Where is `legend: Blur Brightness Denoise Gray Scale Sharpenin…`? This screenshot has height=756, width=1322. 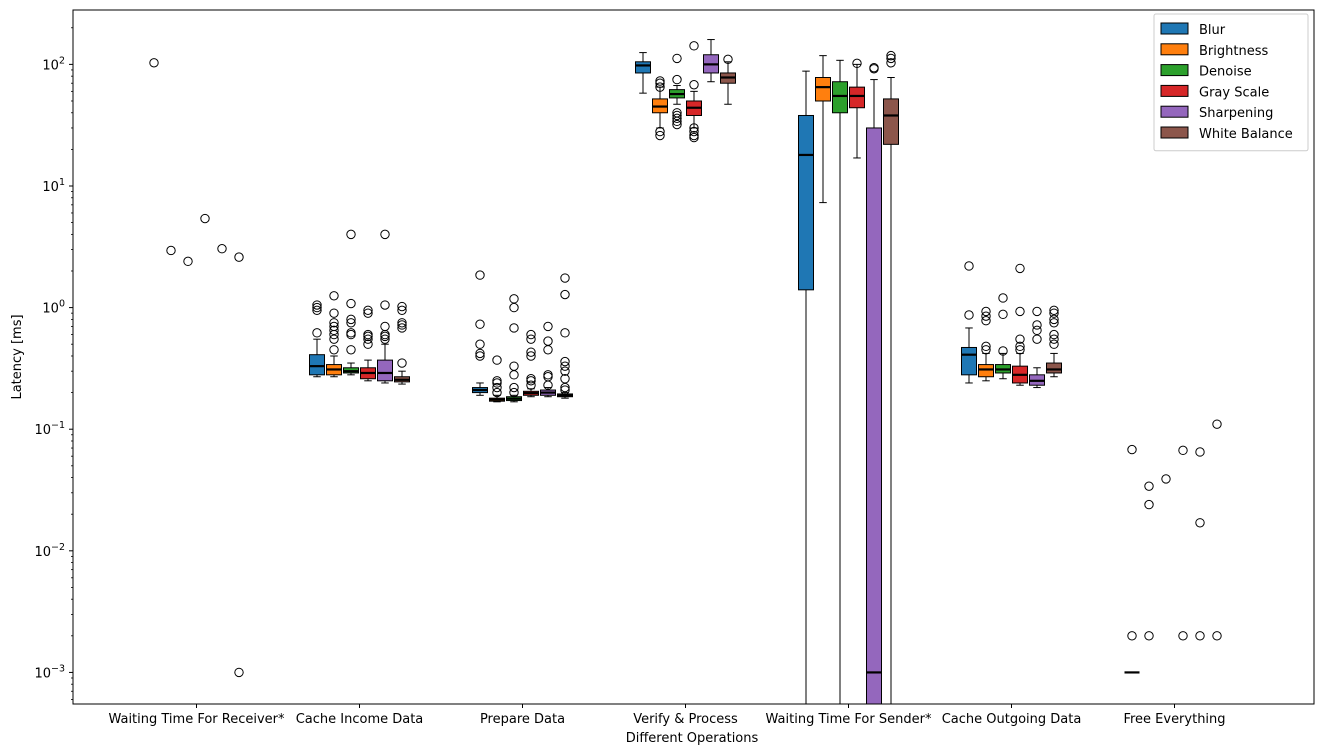
legend: Blur Brightness Denoise Gray Scale Sharpenin… is located at coordinates (1231, 82).